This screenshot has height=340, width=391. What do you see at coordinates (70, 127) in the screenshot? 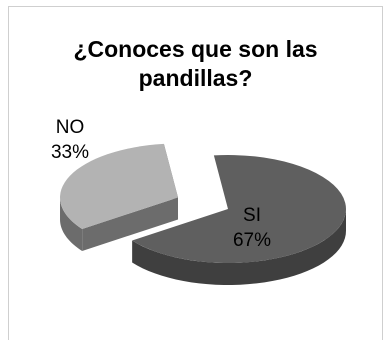
I see `slice-label-no: NO` at bounding box center [70, 127].